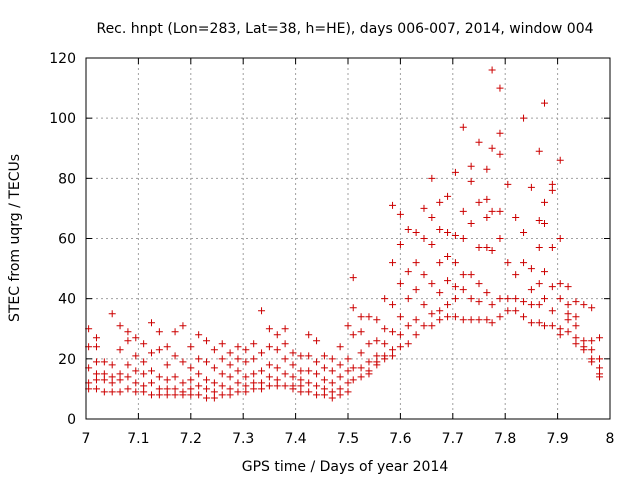 This screenshot has height=480, width=640. Describe the element at coordinates (71, 420) in the screenshot. I see `y-tick-label: 0` at that location.